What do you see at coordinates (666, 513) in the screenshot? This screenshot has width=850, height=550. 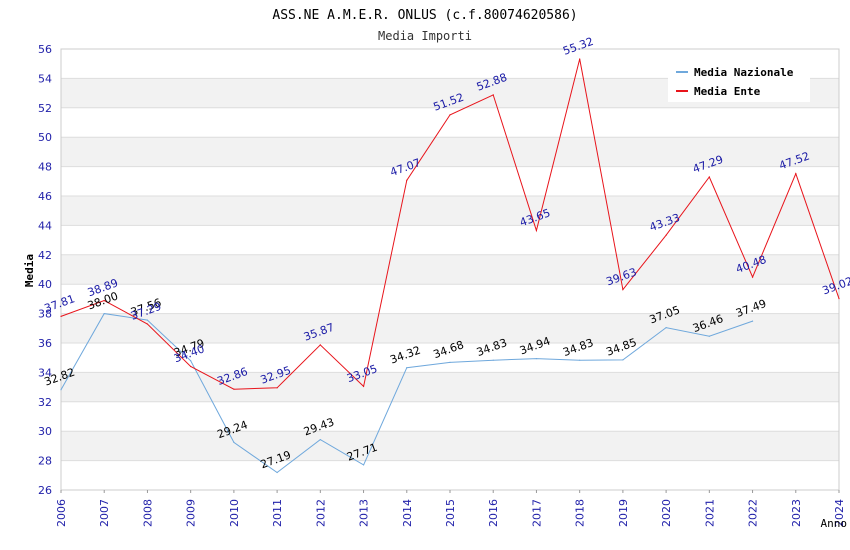 I see `x-tick-label: 2020` at bounding box center [666, 513].